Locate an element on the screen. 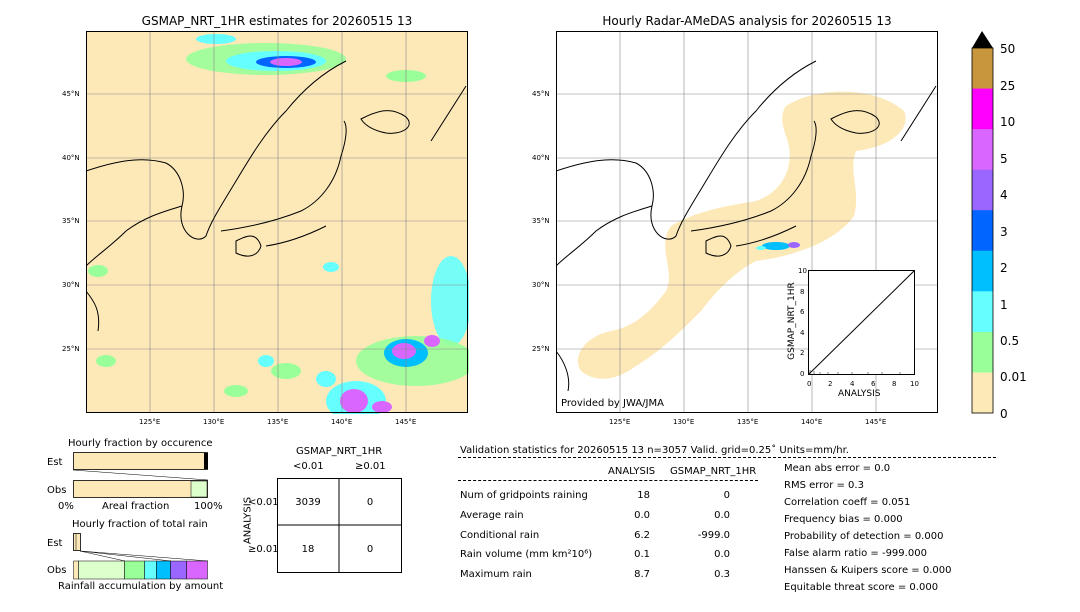 The width and height of the screenshot is (1080, 612). validation-col-divider is located at coordinates (608, 480).